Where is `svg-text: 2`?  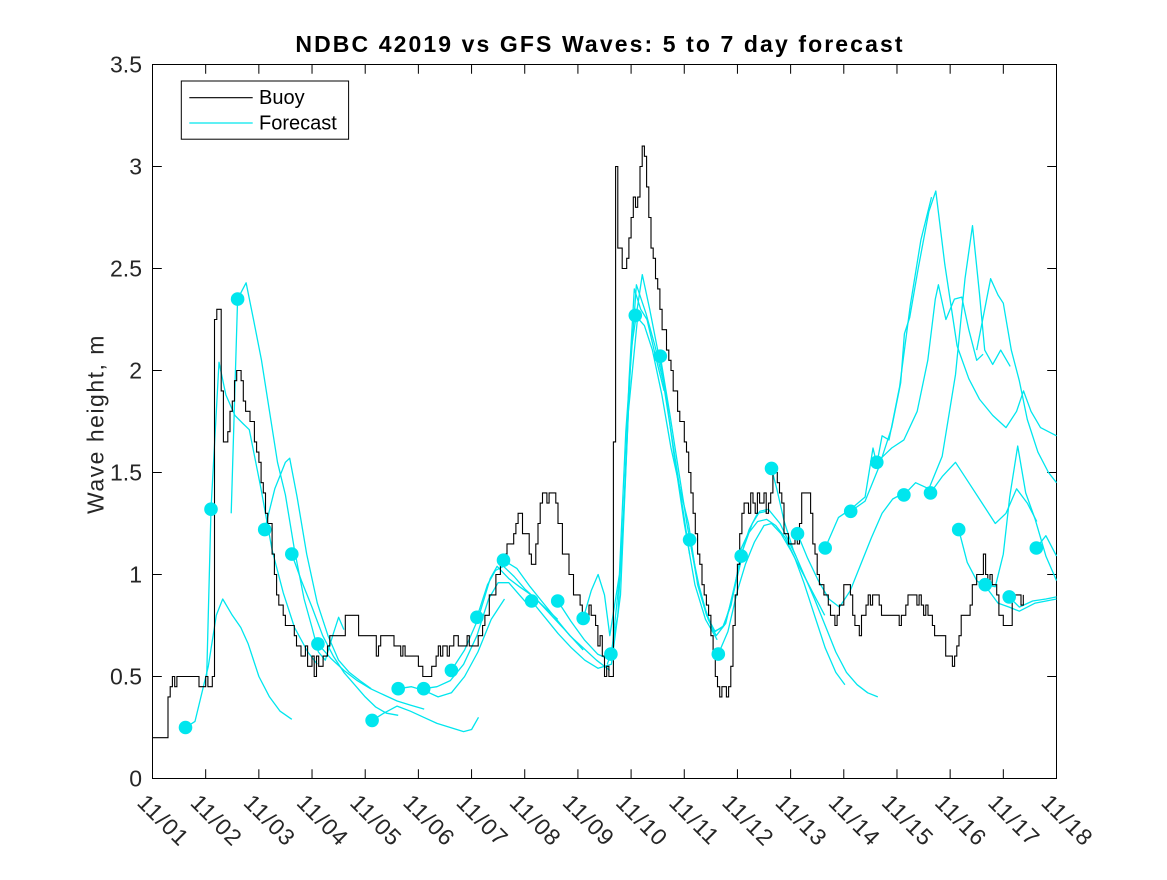 svg-text: 2 is located at coordinates (135, 371).